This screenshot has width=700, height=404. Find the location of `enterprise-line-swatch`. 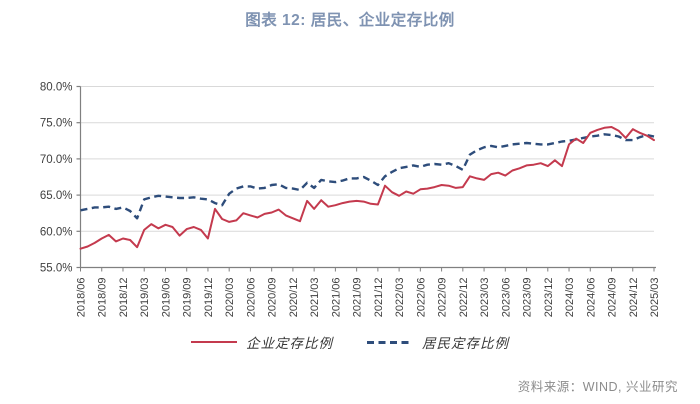

enterprise-line-swatch is located at coordinates (214, 342).